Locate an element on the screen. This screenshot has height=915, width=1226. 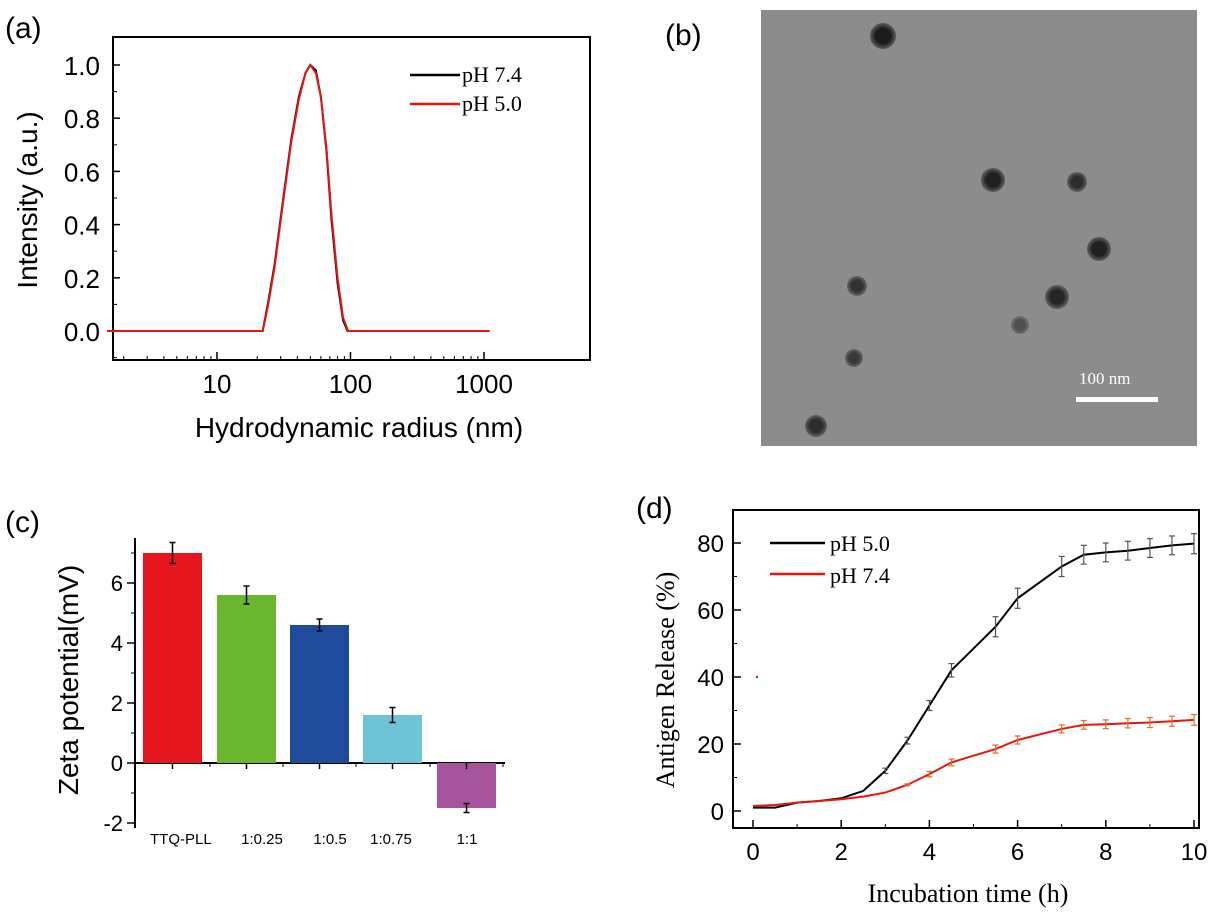
panel-label-c: (c) is located at coordinates (22, 522).